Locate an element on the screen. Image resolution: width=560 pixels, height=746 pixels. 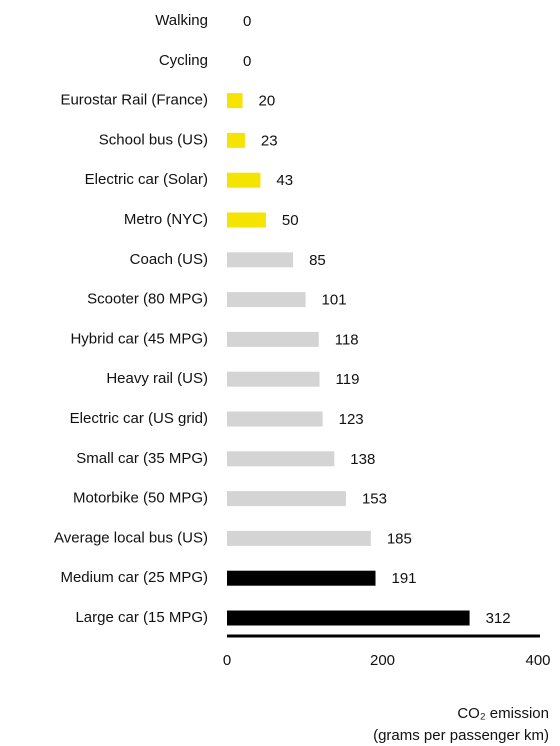
x-tick-label: 200 is located at coordinates (382, 660).